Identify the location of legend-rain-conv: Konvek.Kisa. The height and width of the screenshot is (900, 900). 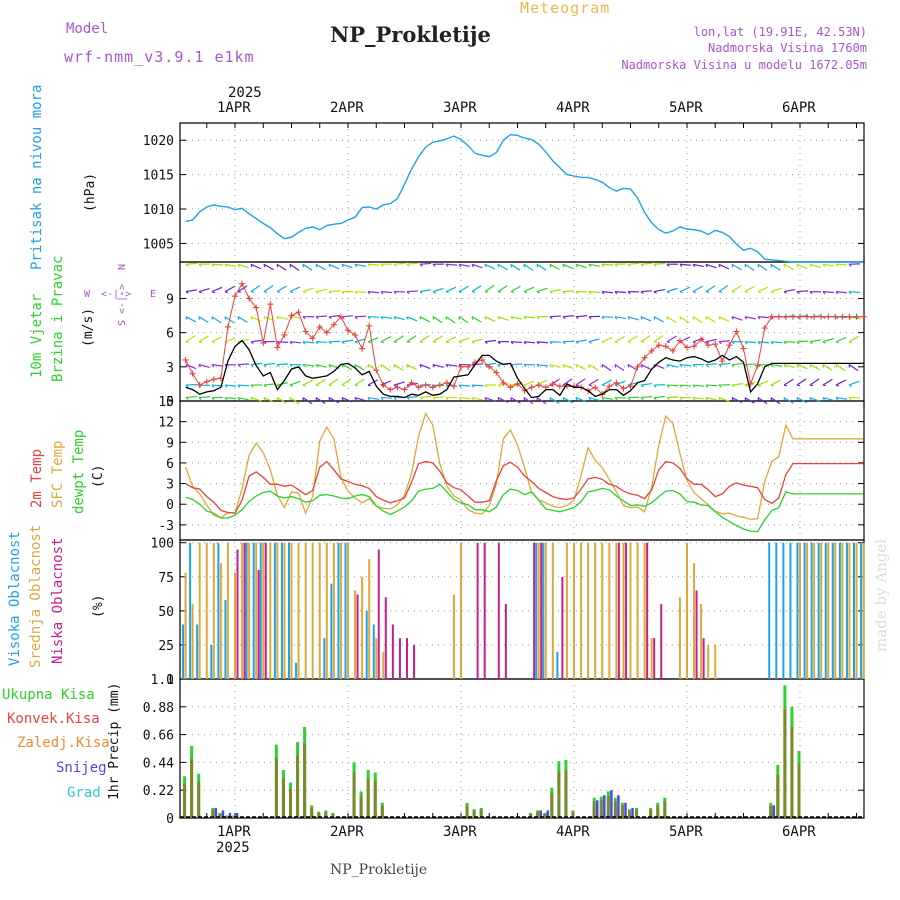
(53, 719).